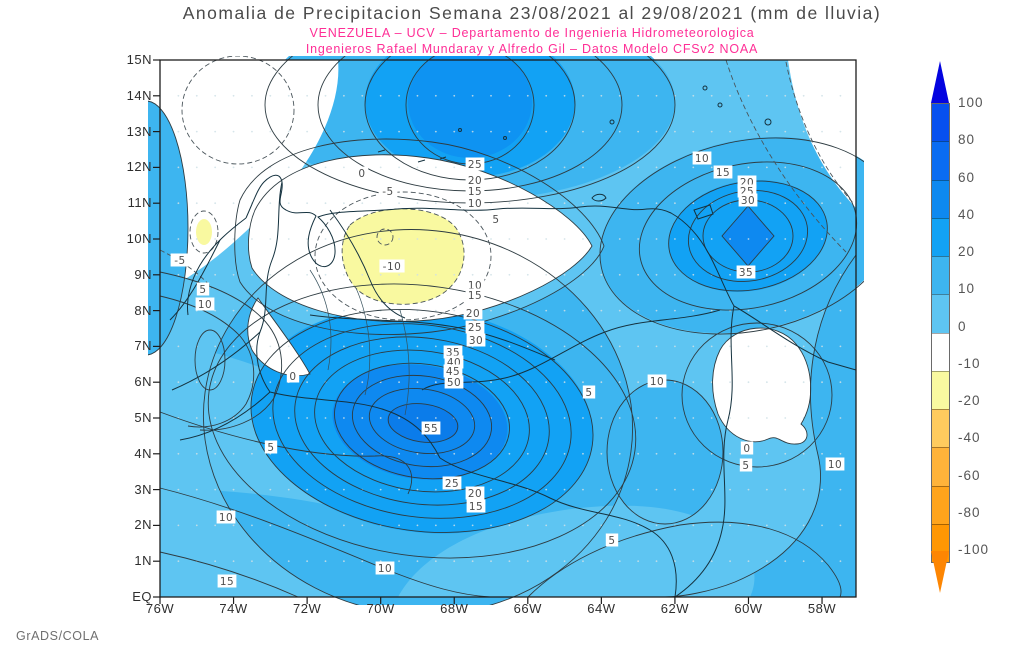 The width and height of the screenshot is (1024, 655). Describe the element at coordinates (139, 95) in the screenshot. I see `y-tick-label: 14N` at that location.